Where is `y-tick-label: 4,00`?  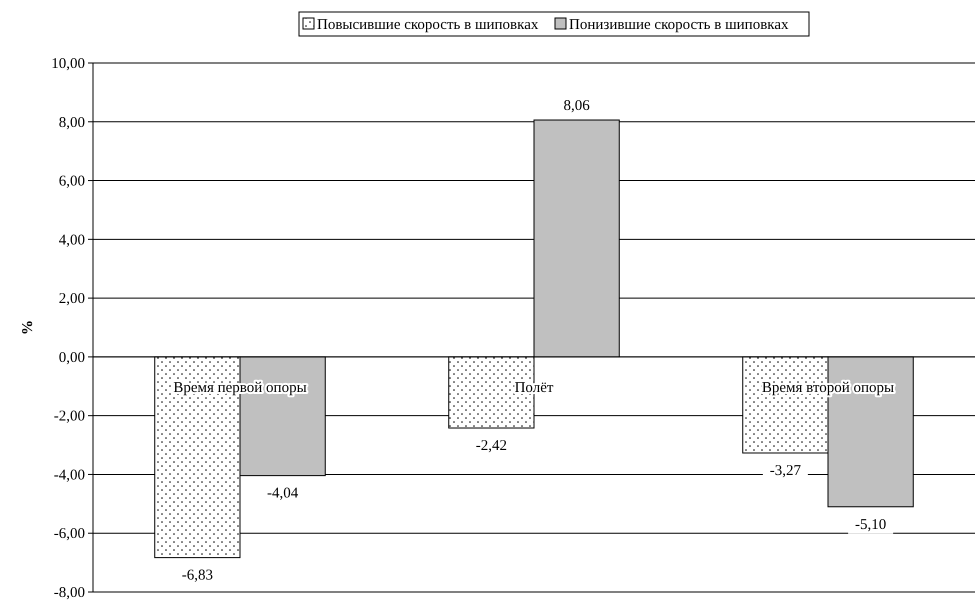 y-tick-label: 4,00 is located at coordinates (71, 240).